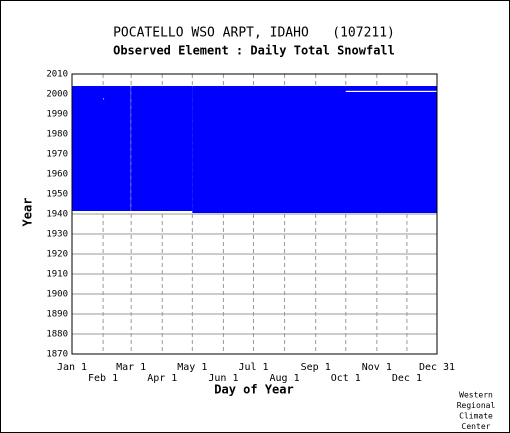  I want to click on y-tick-label: 2000, so click(57, 95).